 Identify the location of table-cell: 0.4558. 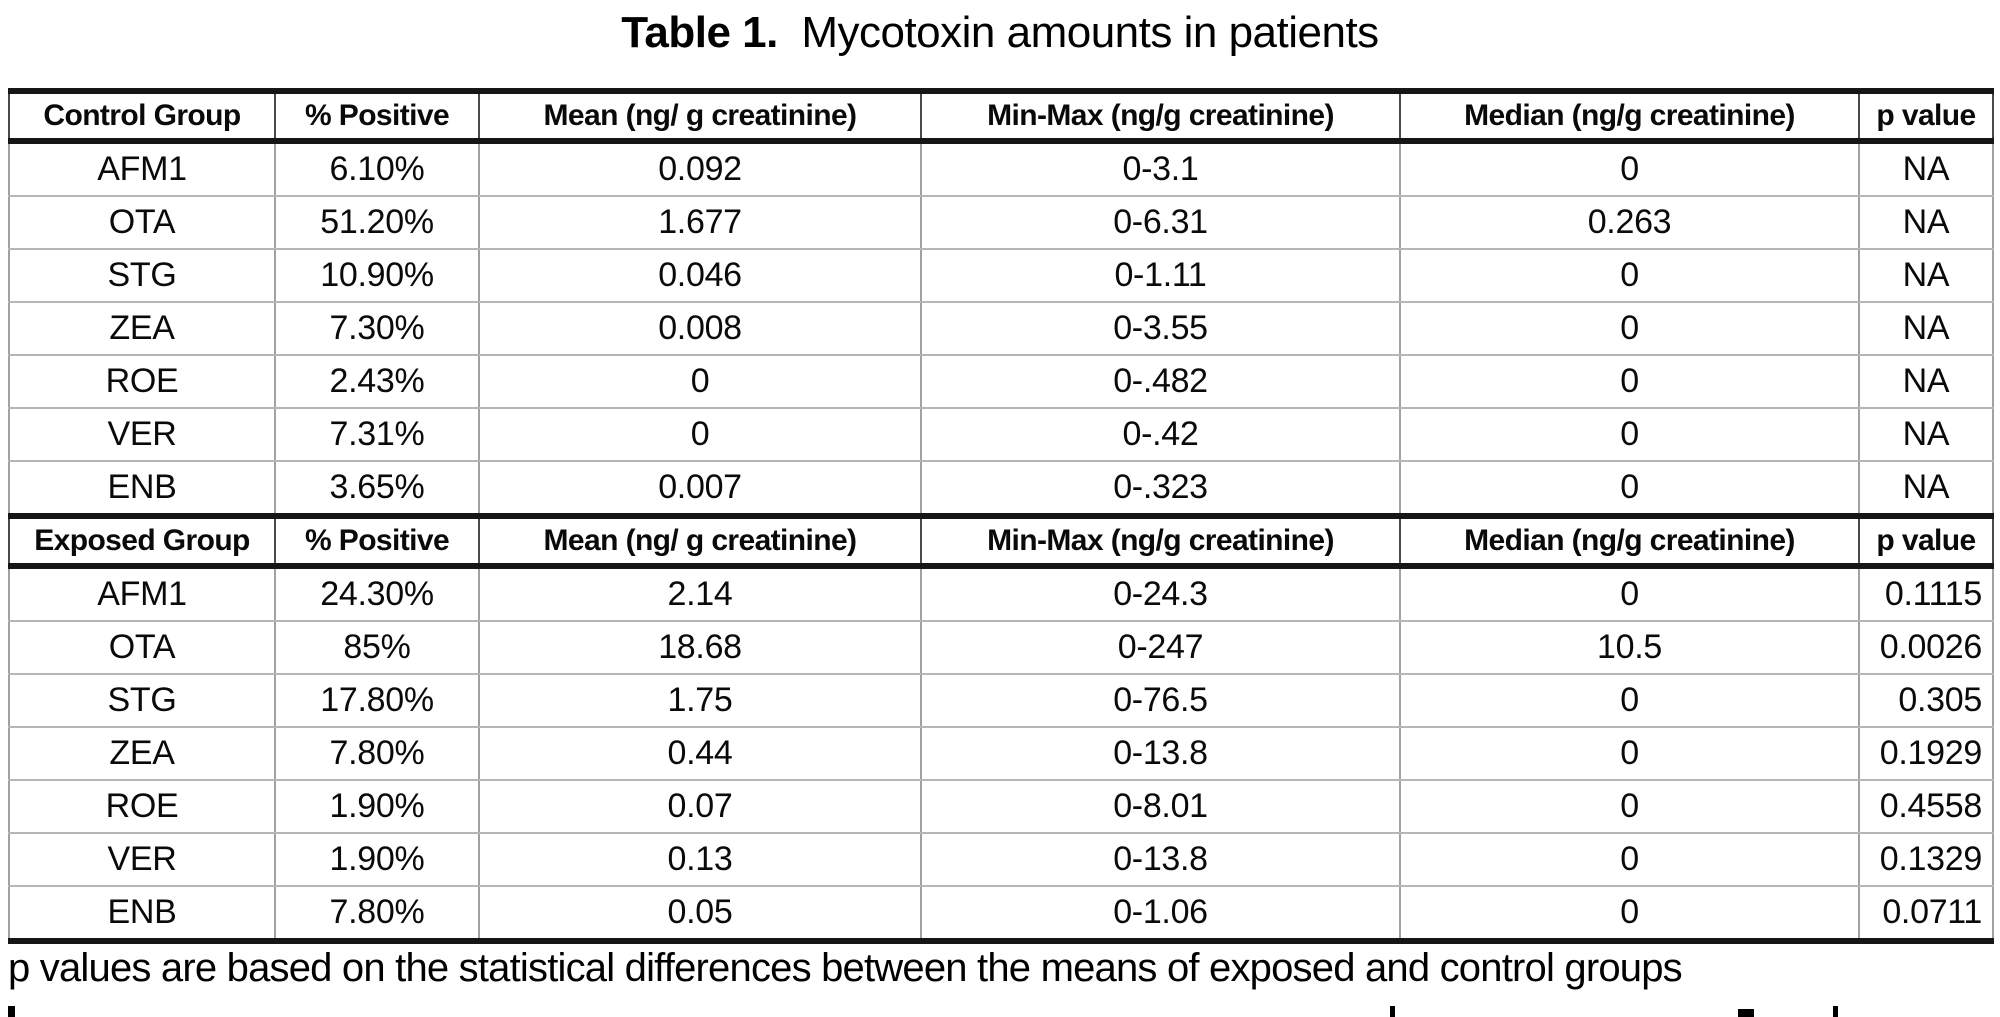
(1926, 806).